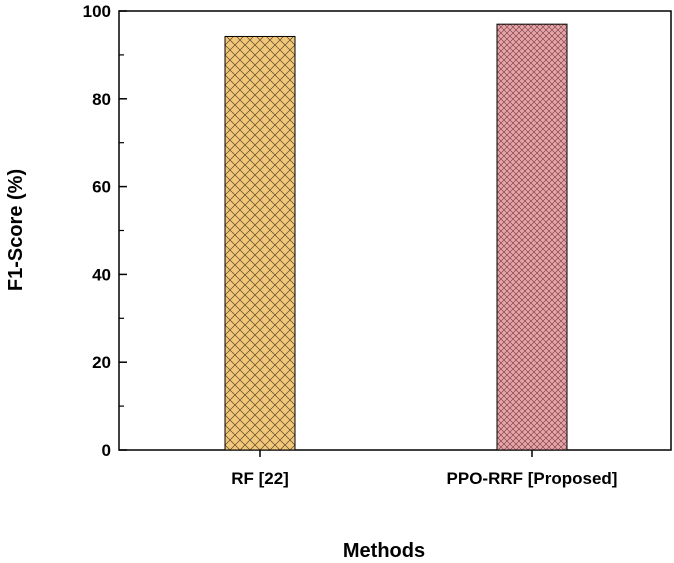 Image resolution: width=674 pixels, height=563 pixels. Describe the element at coordinates (105, 231) in the screenshot. I see `y-axis-ticks: 0 20 40 60 80 100` at that location.